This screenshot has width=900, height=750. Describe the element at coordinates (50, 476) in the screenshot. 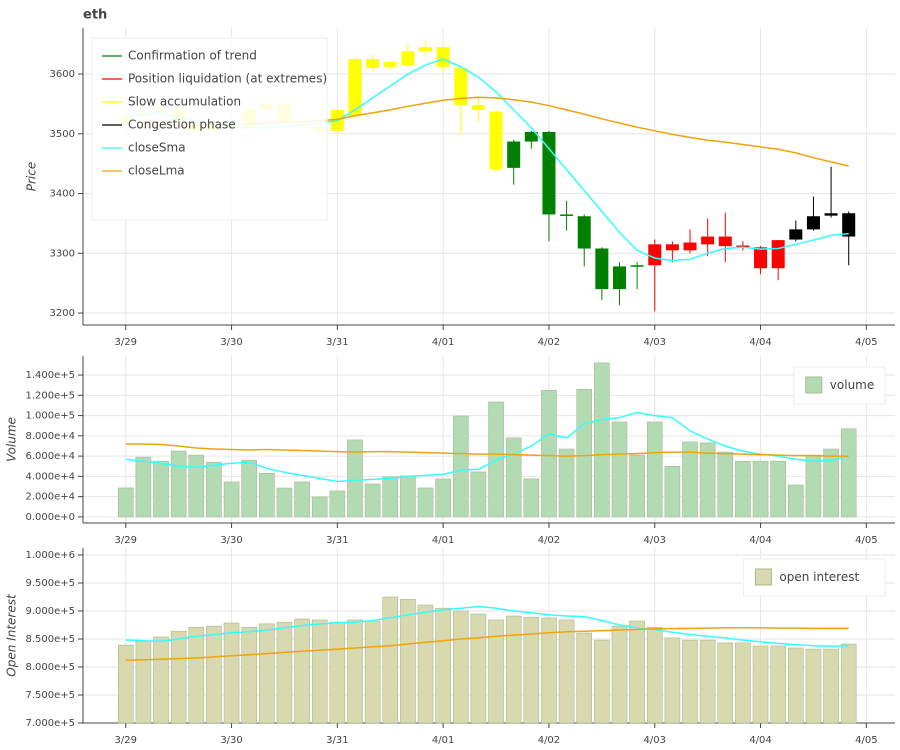

I see `y-tick-label: 4.000e+4` at that location.